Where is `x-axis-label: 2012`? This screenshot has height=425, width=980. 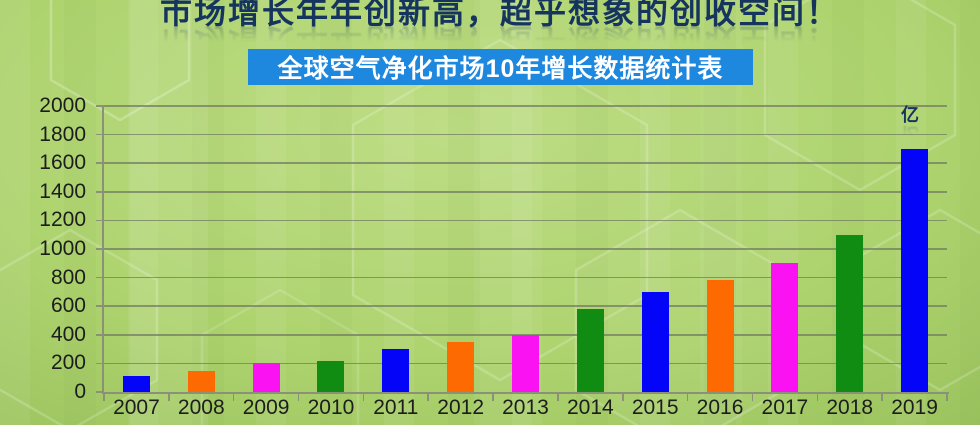
x-axis-label: 2012 is located at coordinates (460, 407).